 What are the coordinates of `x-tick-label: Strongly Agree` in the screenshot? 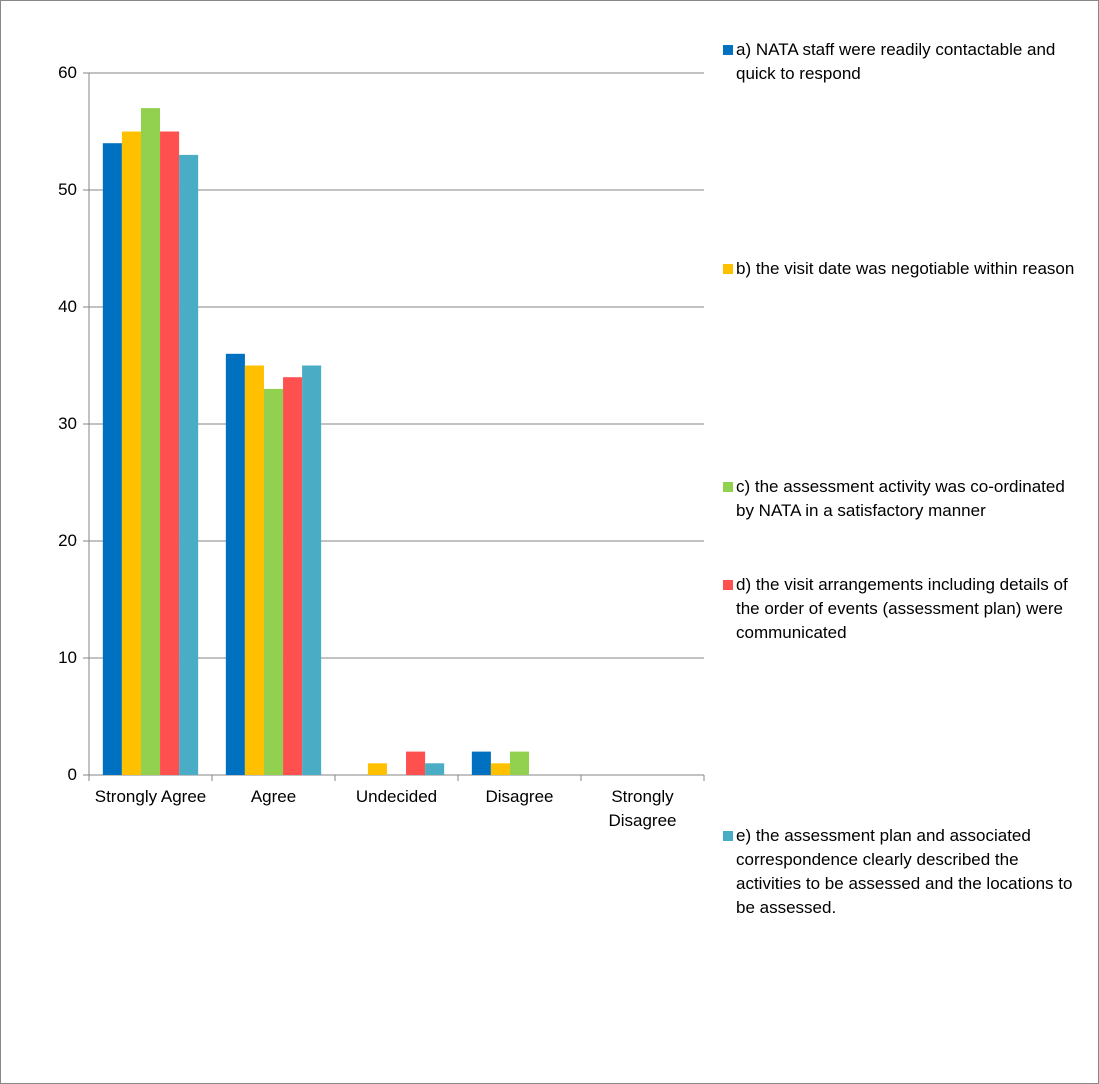 It's located at (150, 796).